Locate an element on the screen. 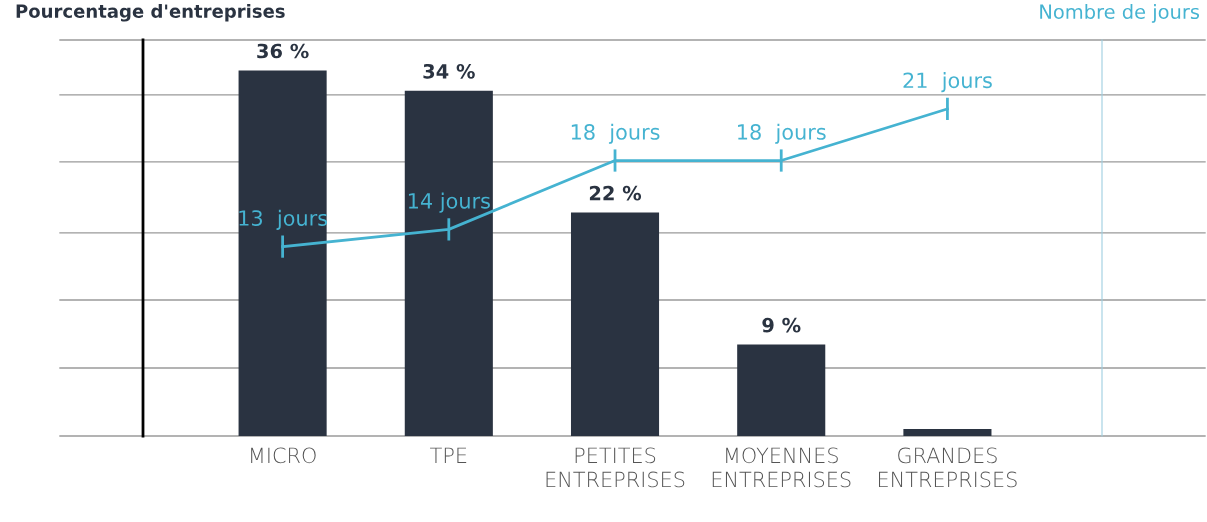 The width and height of the screenshot is (1207, 522). data-label: 34 % is located at coordinates (449, 71).